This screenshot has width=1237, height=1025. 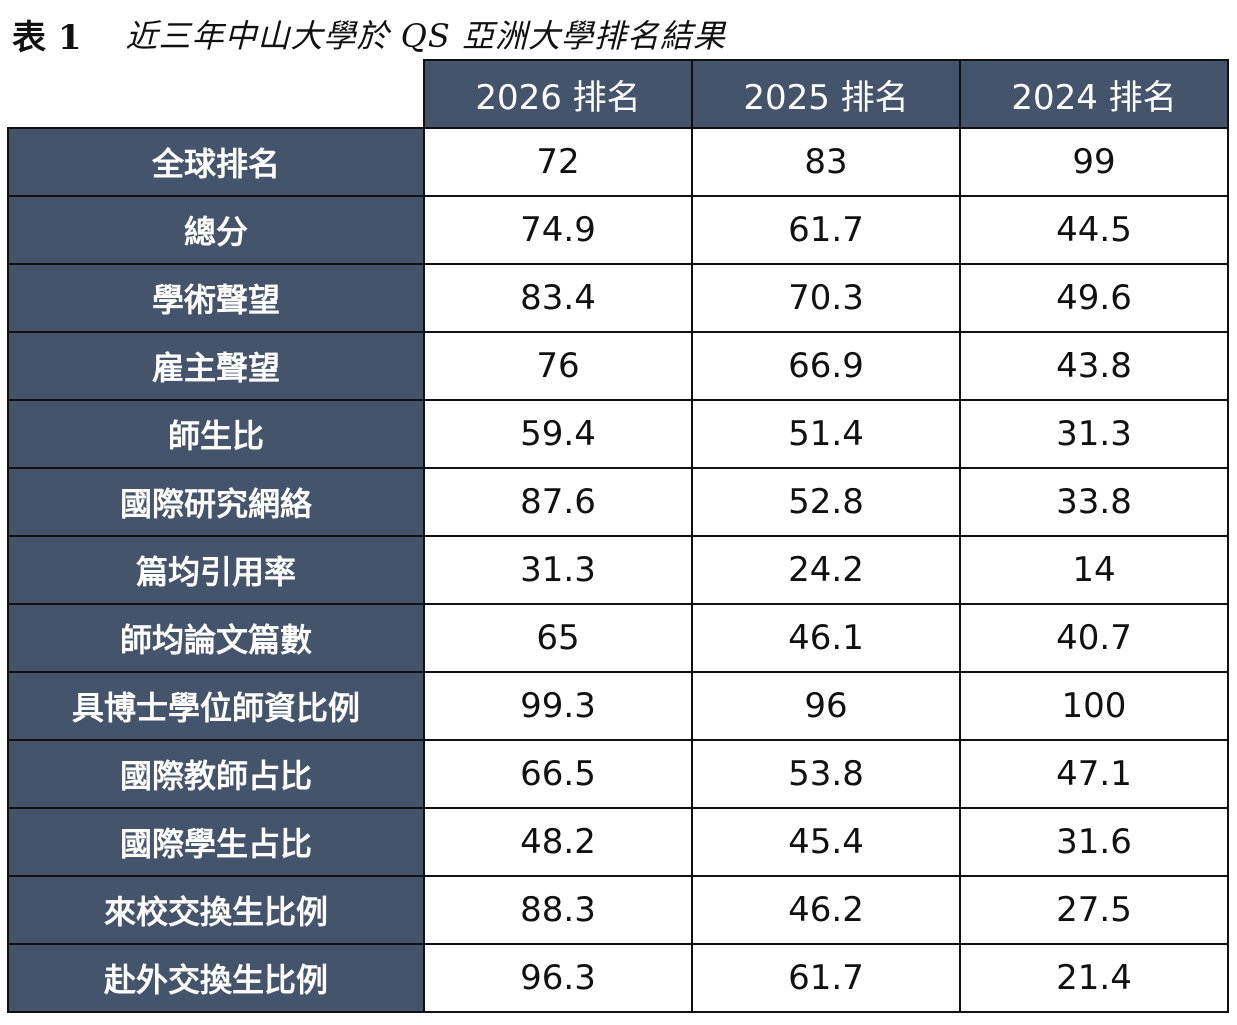 What do you see at coordinates (826, 638) in the screenshot?
I see `table-cell: 46.1` at bounding box center [826, 638].